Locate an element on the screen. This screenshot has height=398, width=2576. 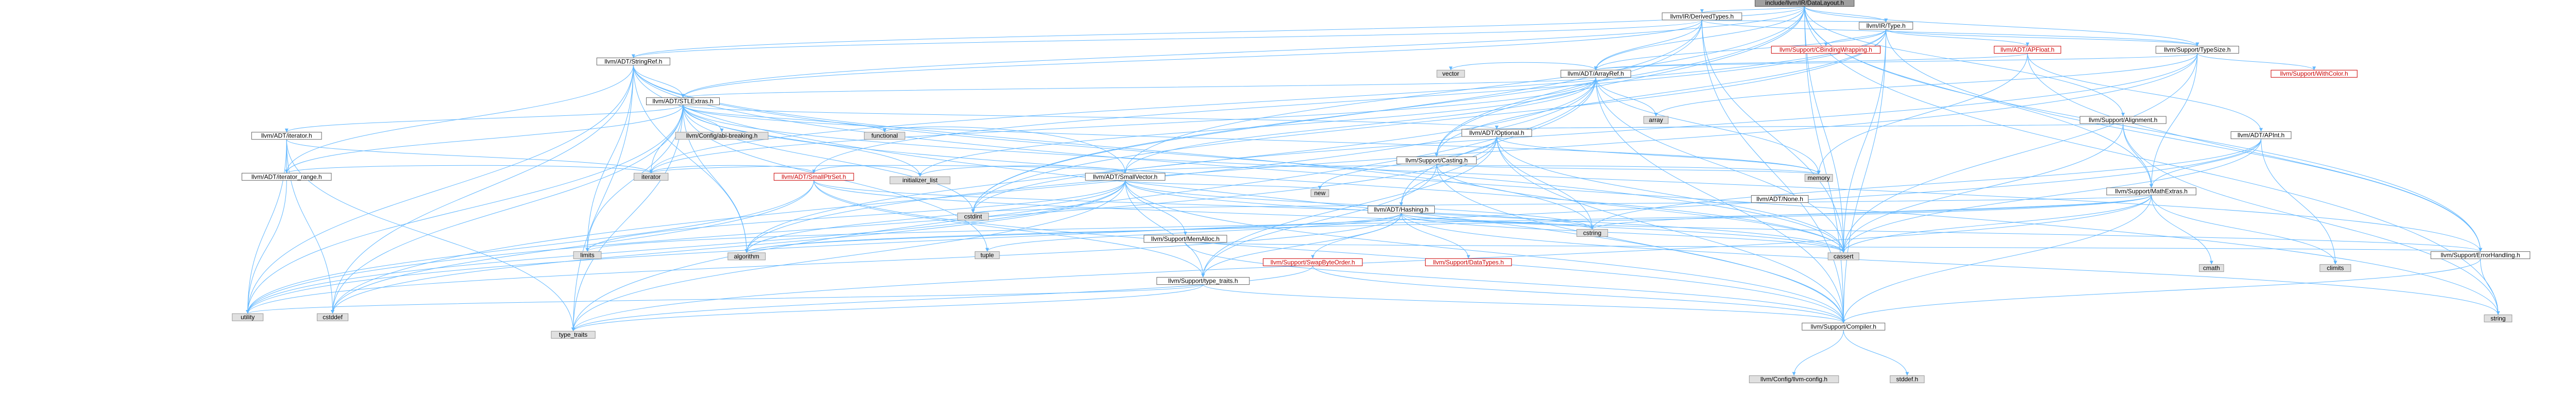
node-cstddef: cstddef is located at coordinates (332, 317).